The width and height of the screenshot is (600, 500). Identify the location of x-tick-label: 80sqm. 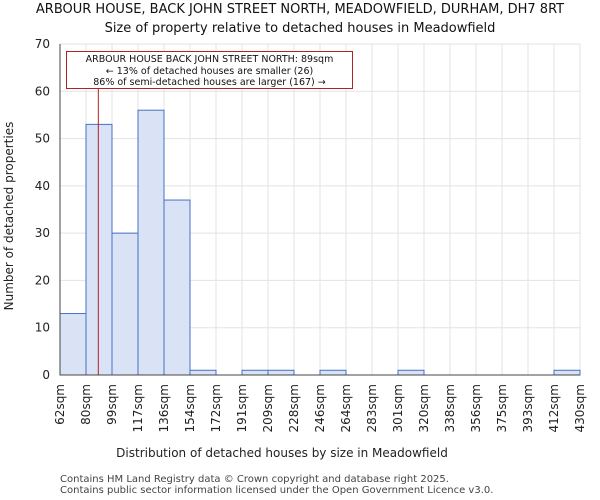
(86, 404).